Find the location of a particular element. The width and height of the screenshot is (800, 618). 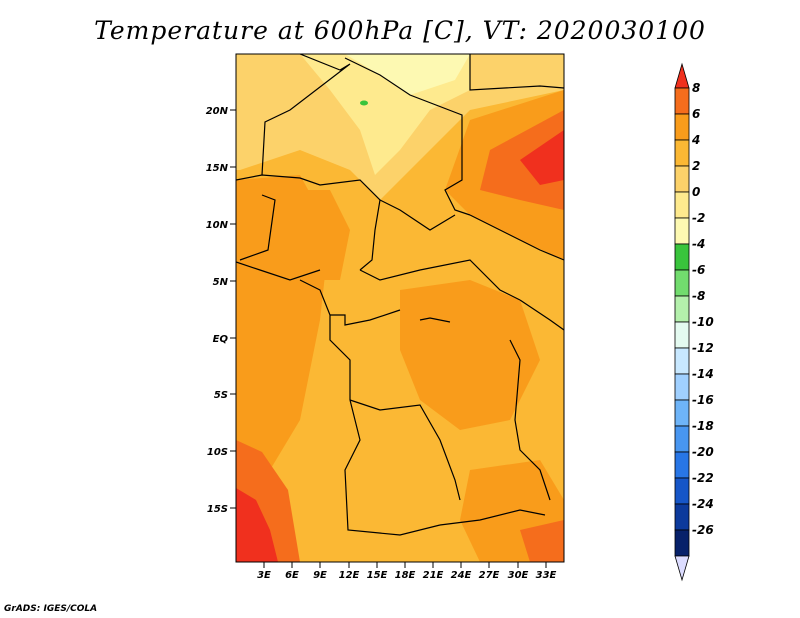

border-east-rift is located at coordinates (530, 420).